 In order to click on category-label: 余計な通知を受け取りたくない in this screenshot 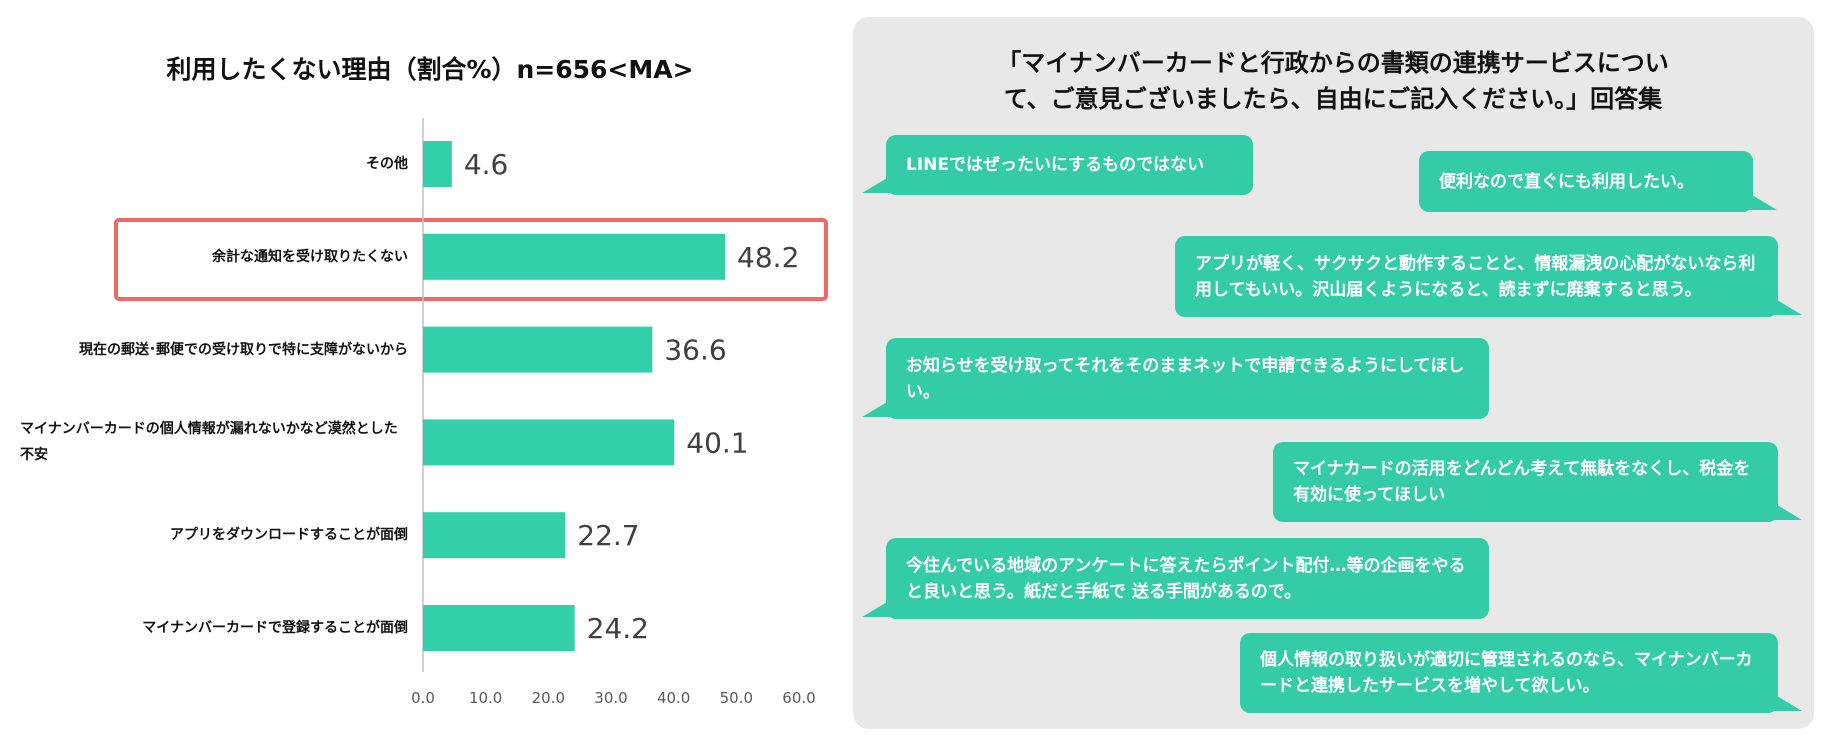, I will do `click(214, 257)`.